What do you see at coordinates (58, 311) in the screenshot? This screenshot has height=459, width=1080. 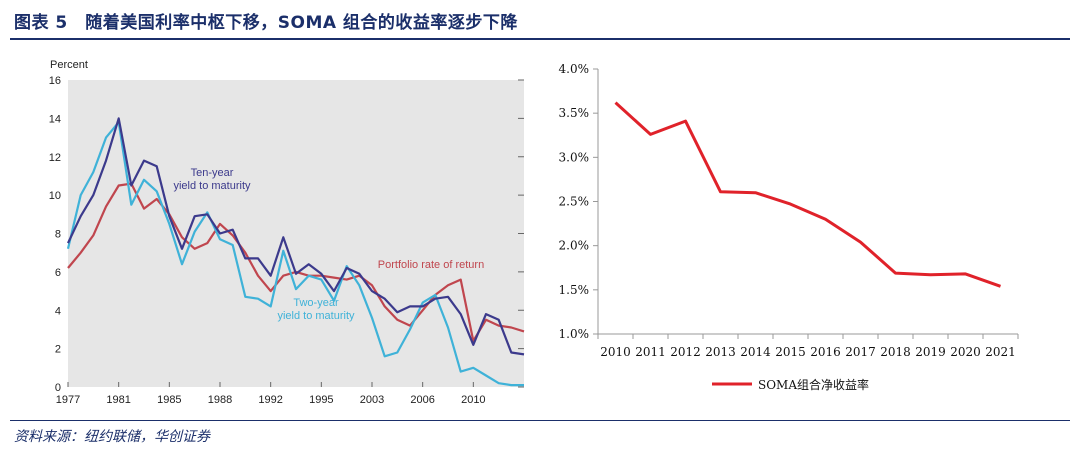 I see `y-tick-label: 4` at bounding box center [58, 311].